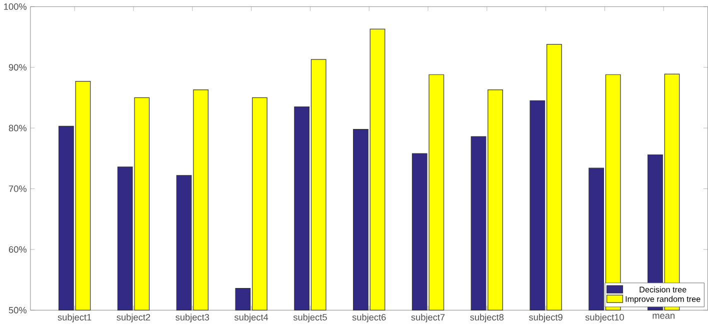 This screenshot has width=708, height=326. Describe the element at coordinates (663, 316) in the screenshot. I see `x-tick-label: mean` at that location.